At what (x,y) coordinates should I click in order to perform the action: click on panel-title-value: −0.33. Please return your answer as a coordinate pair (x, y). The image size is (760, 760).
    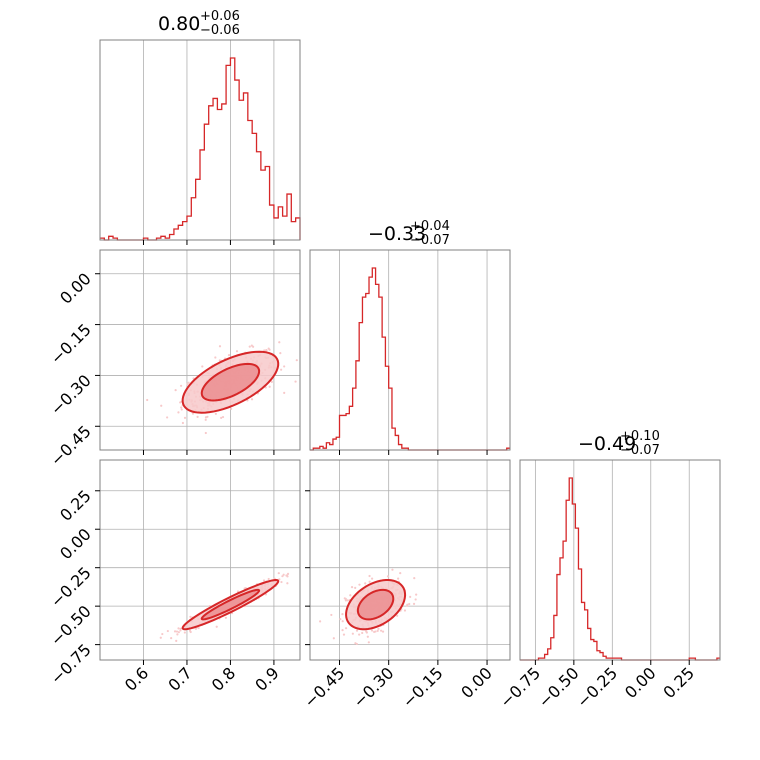
    Looking at the image, I should click on (397, 234).